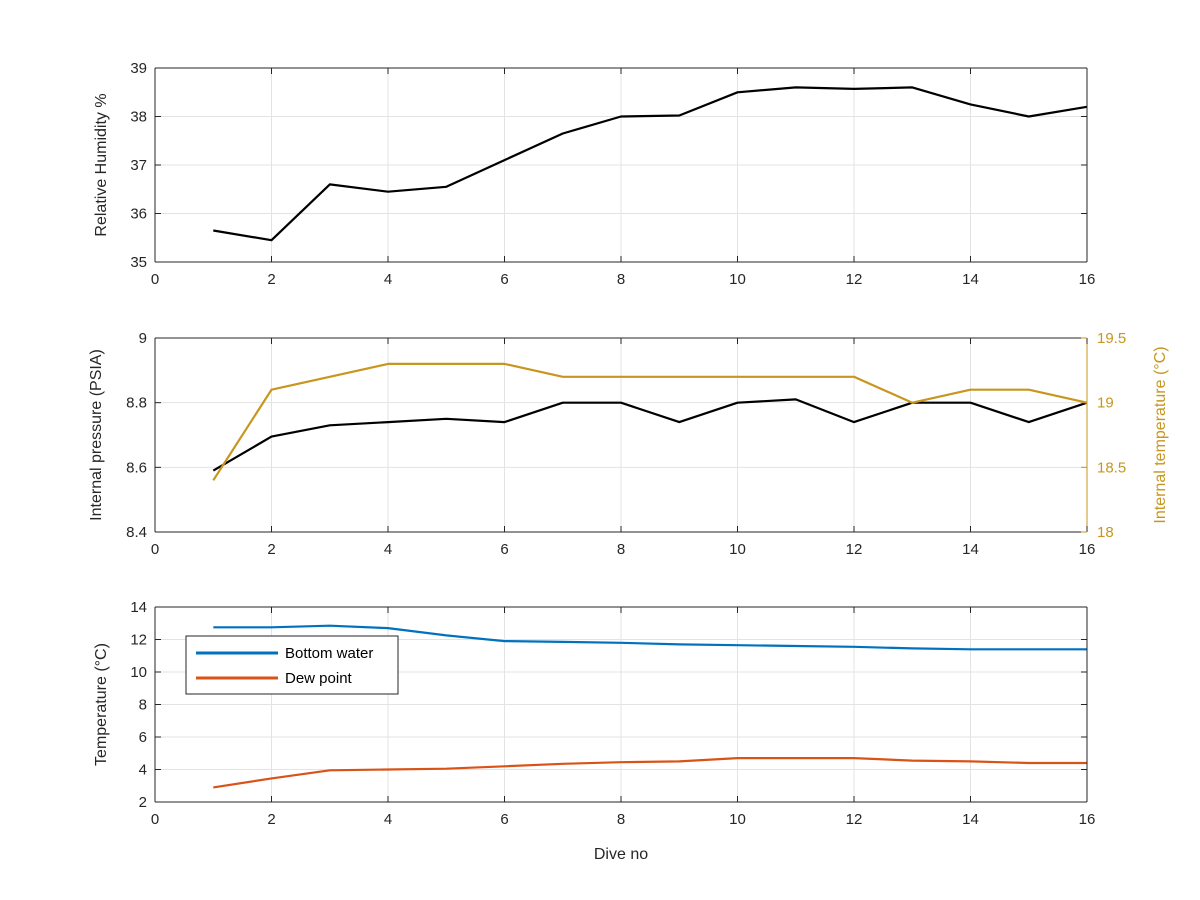  I want to click on right-y-tick-label: 18.5, so click(1111, 467).